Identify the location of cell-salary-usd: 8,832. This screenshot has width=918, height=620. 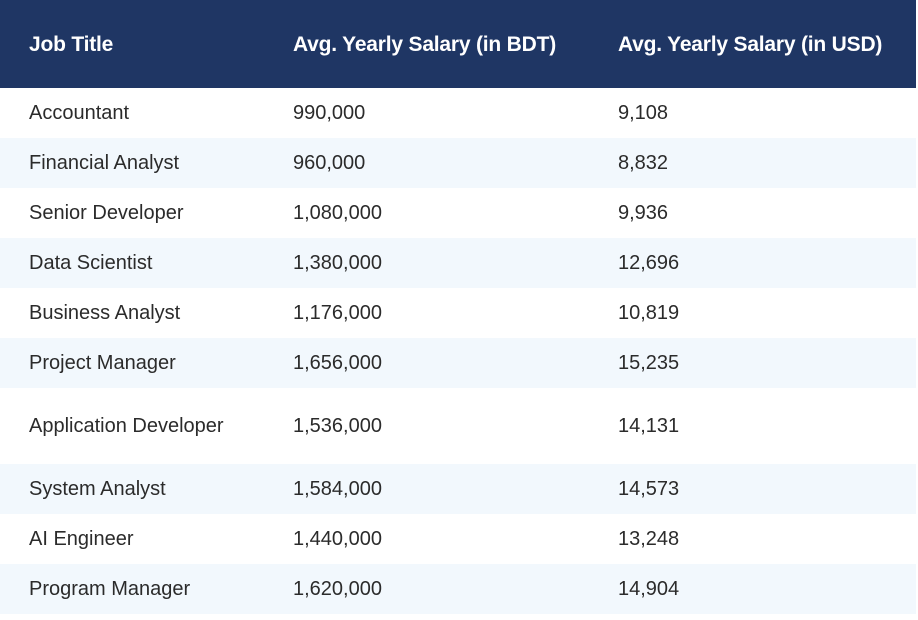
(643, 162).